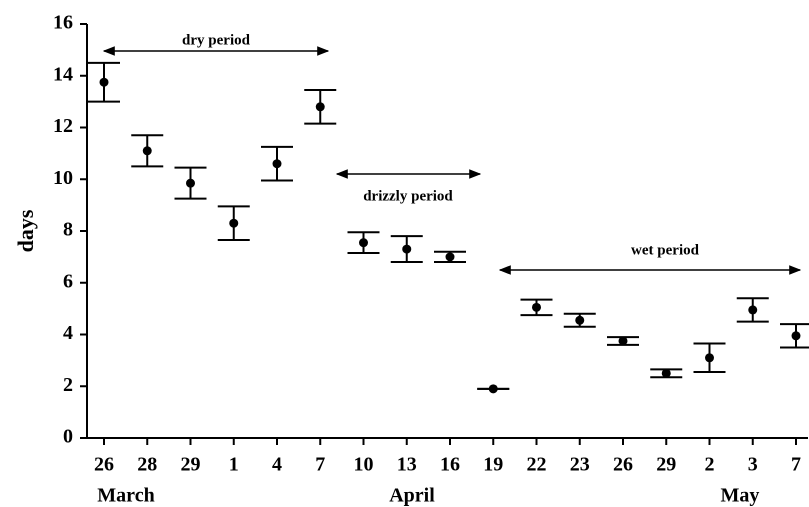 Image resolution: width=809 pixels, height=507 pixels. What do you see at coordinates (68, 437) in the screenshot?
I see `y-tick-label: 0` at bounding box center [68, 437].